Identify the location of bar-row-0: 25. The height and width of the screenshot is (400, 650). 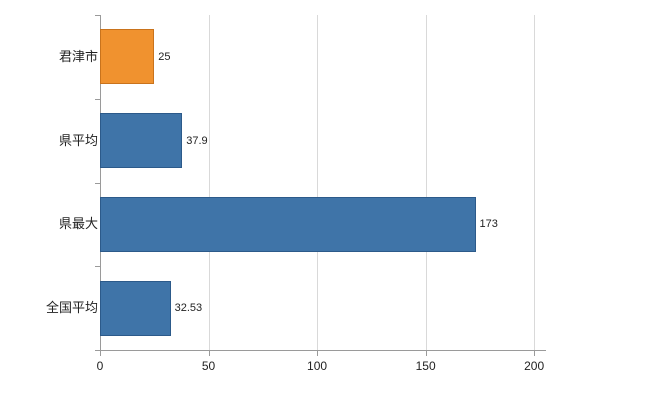
(322, 57).